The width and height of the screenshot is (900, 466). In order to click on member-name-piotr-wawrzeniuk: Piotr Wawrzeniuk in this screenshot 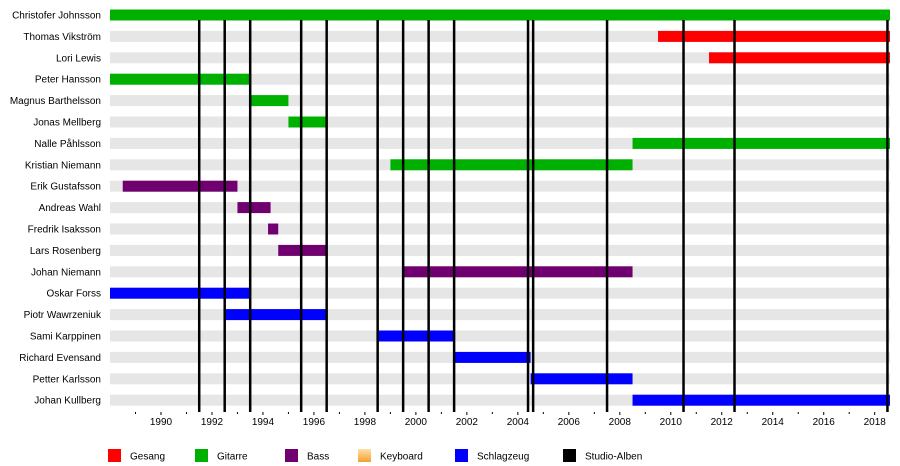, I will do `click(63, 315)`.